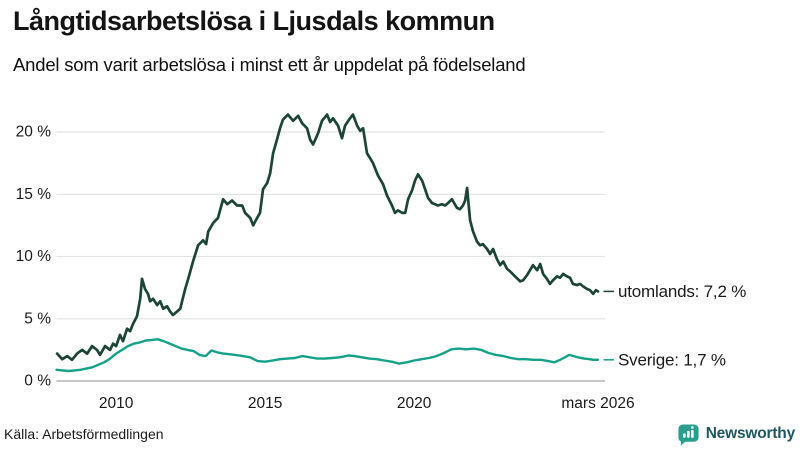 This screenshot has height=450, width=800. What do you see at coordinates (399, 434) in the screenshot?
I see `chart-footer: Källa: Arbetsförmedlingen Newsworthy` at bounding box center [399, 434].